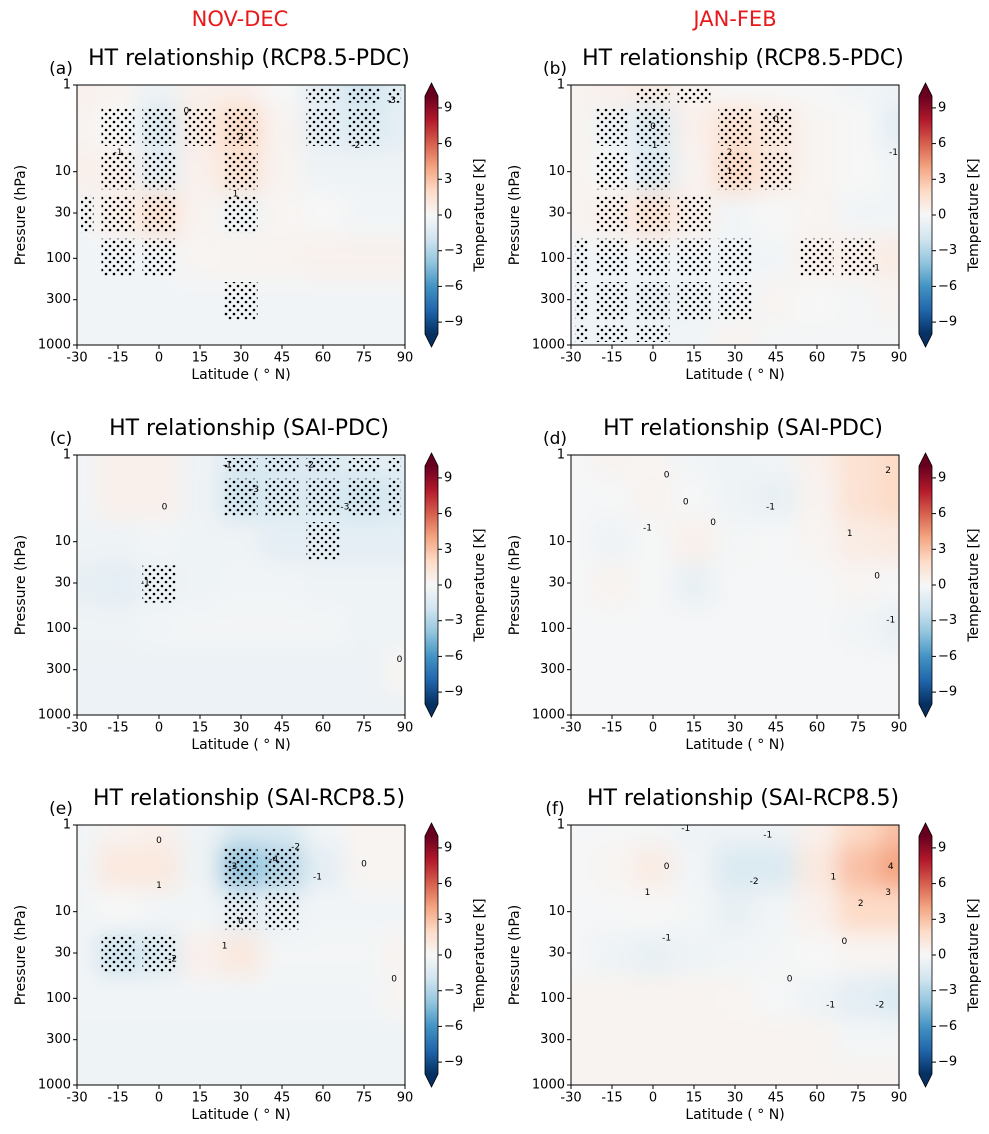 This screenshot has height=1134, width=989. Describe the element at coordinates (942, 883) in the screenshot. I see `colorbar-tick-label: 6` at that location.